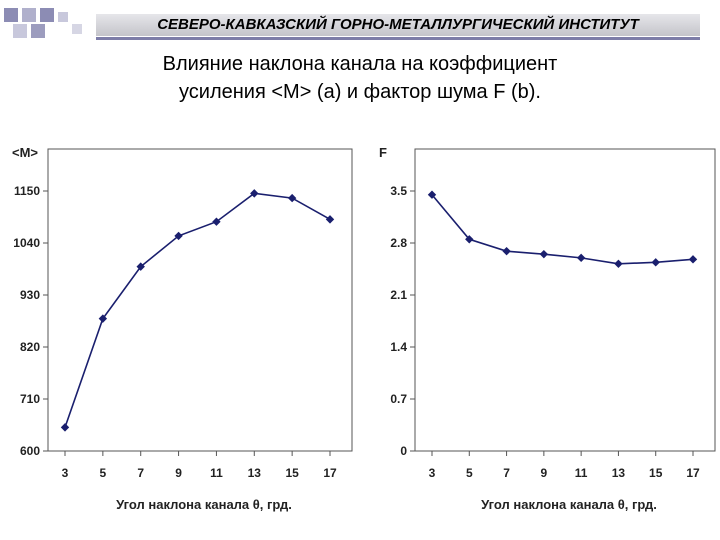 The image size is (720, 540). I want to click on y-tick-label-b: 2.8, so click(398, 243).